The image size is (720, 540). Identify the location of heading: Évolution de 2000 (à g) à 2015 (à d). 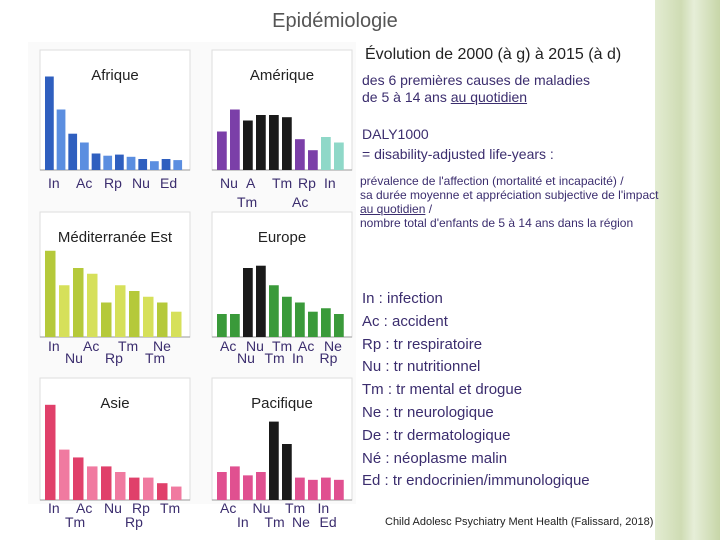
(493, 54).